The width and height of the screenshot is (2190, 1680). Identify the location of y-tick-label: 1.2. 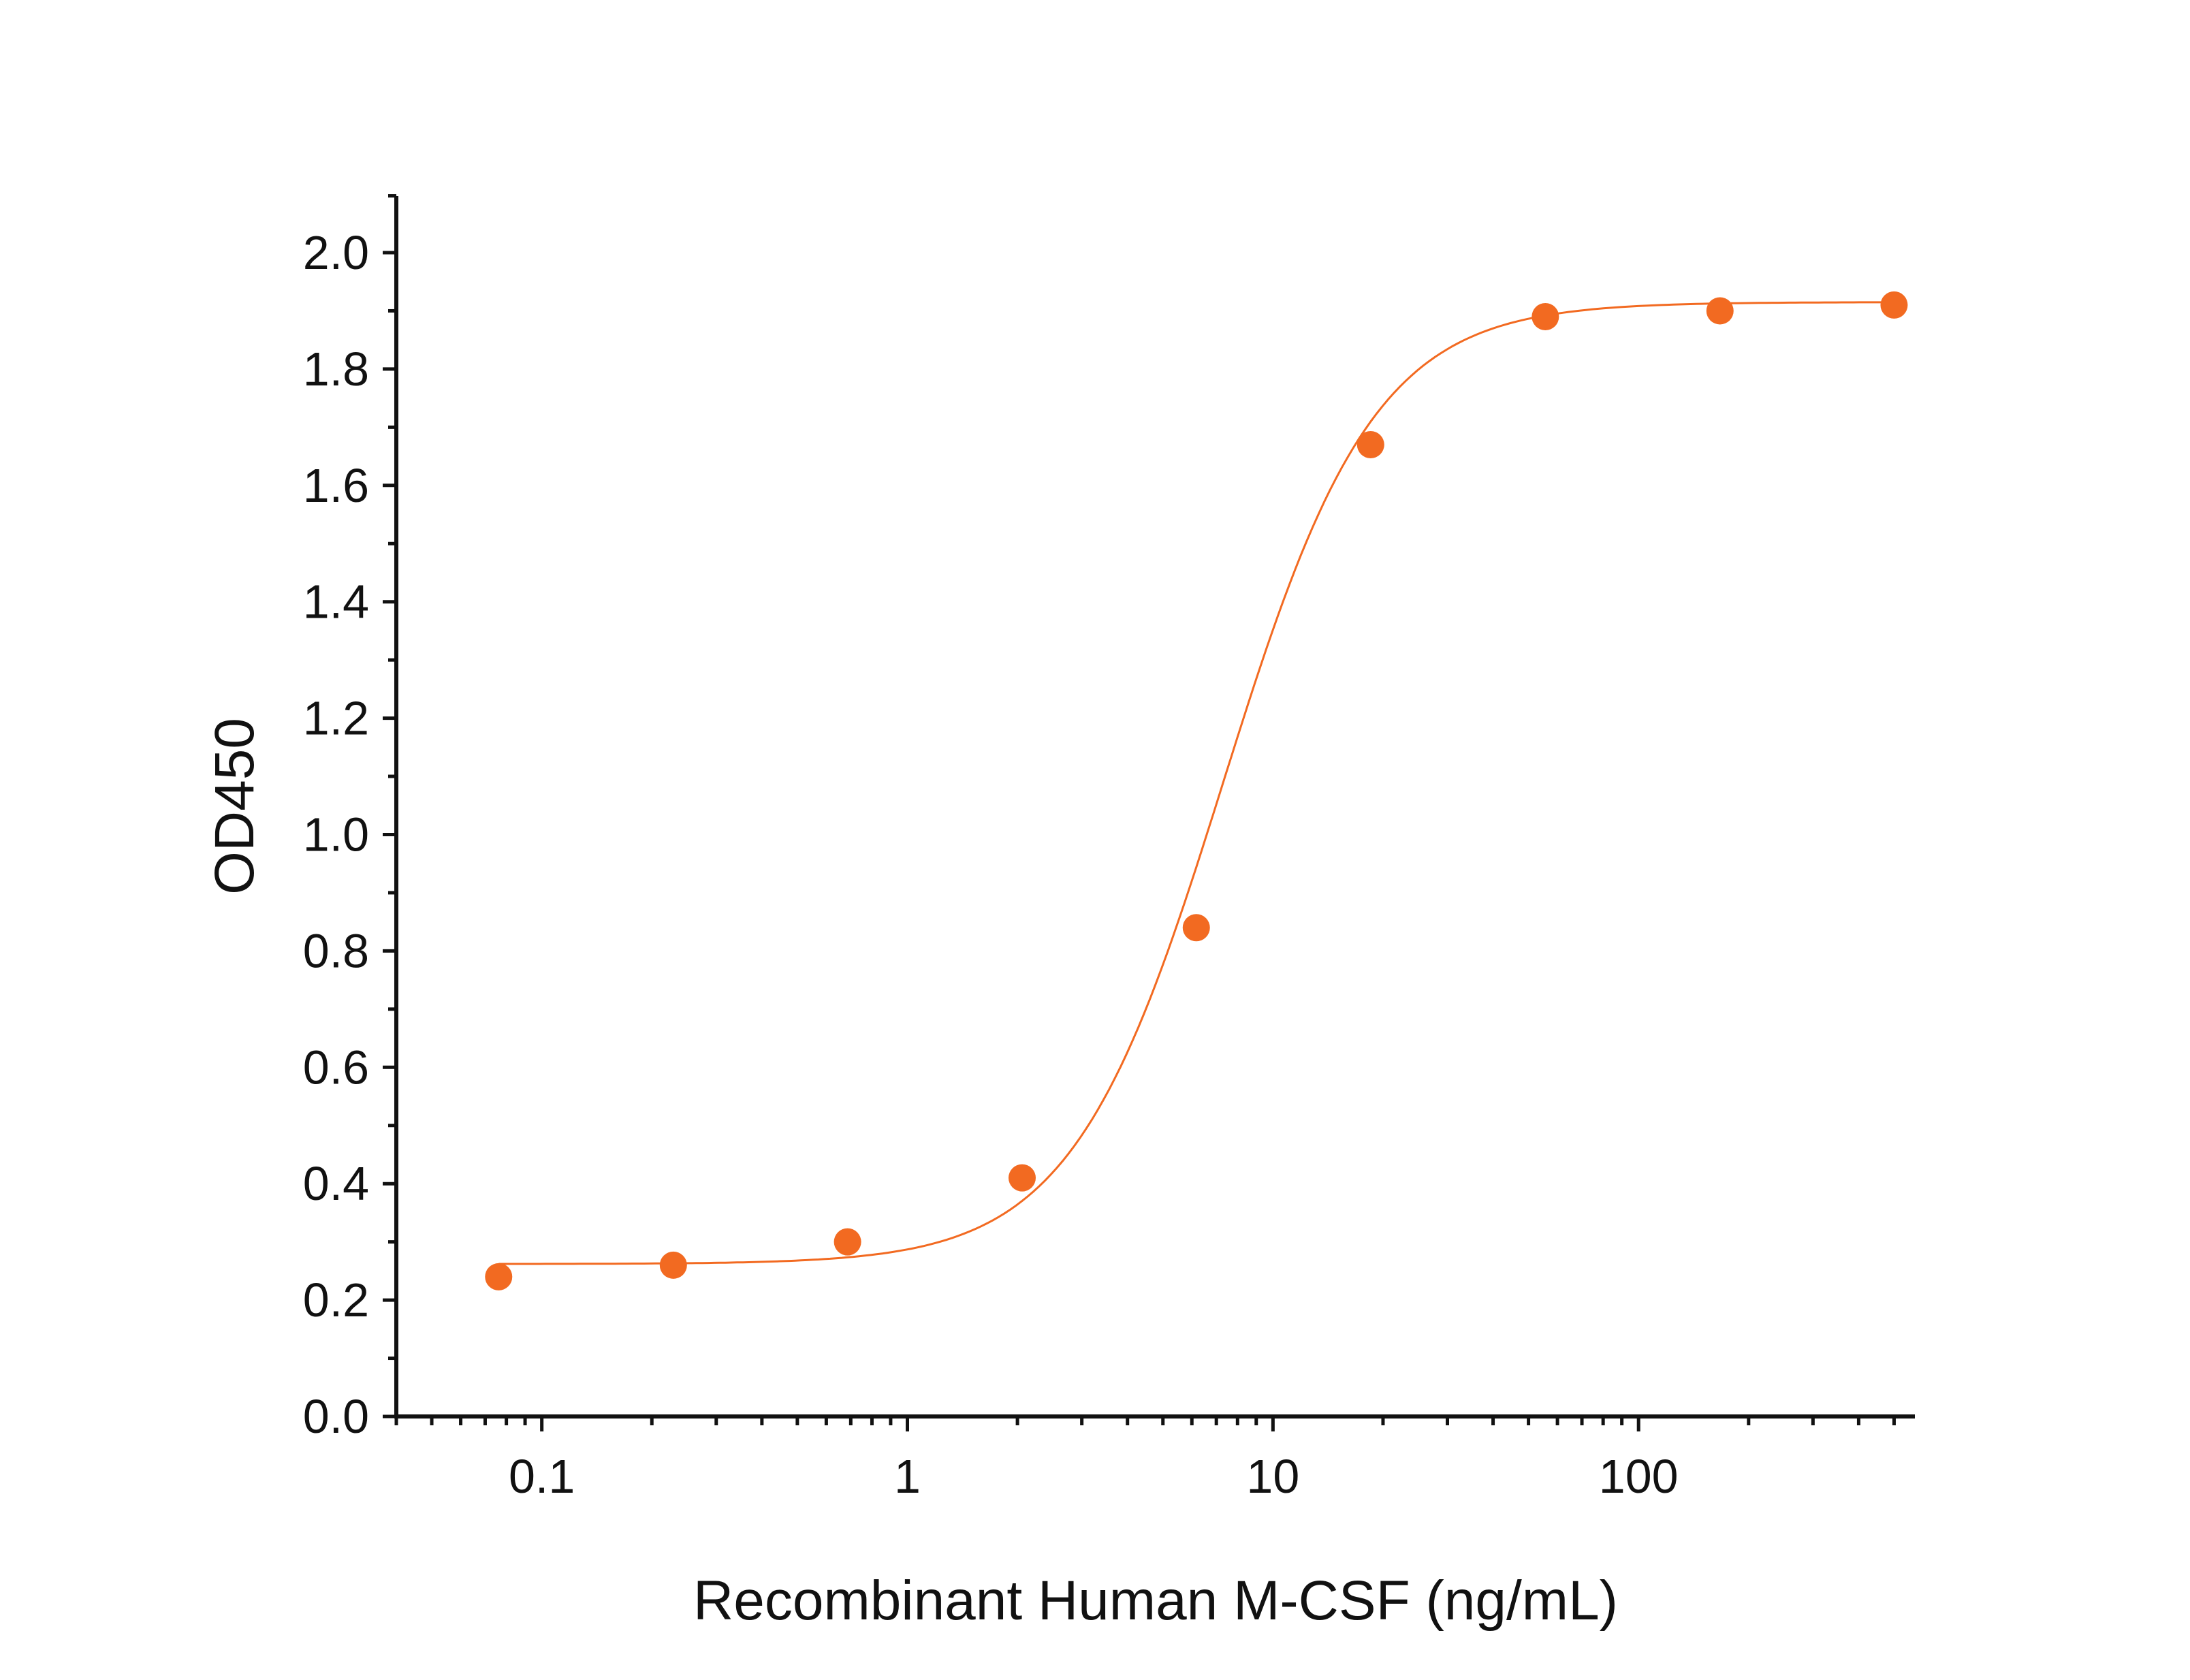
(336, 718).